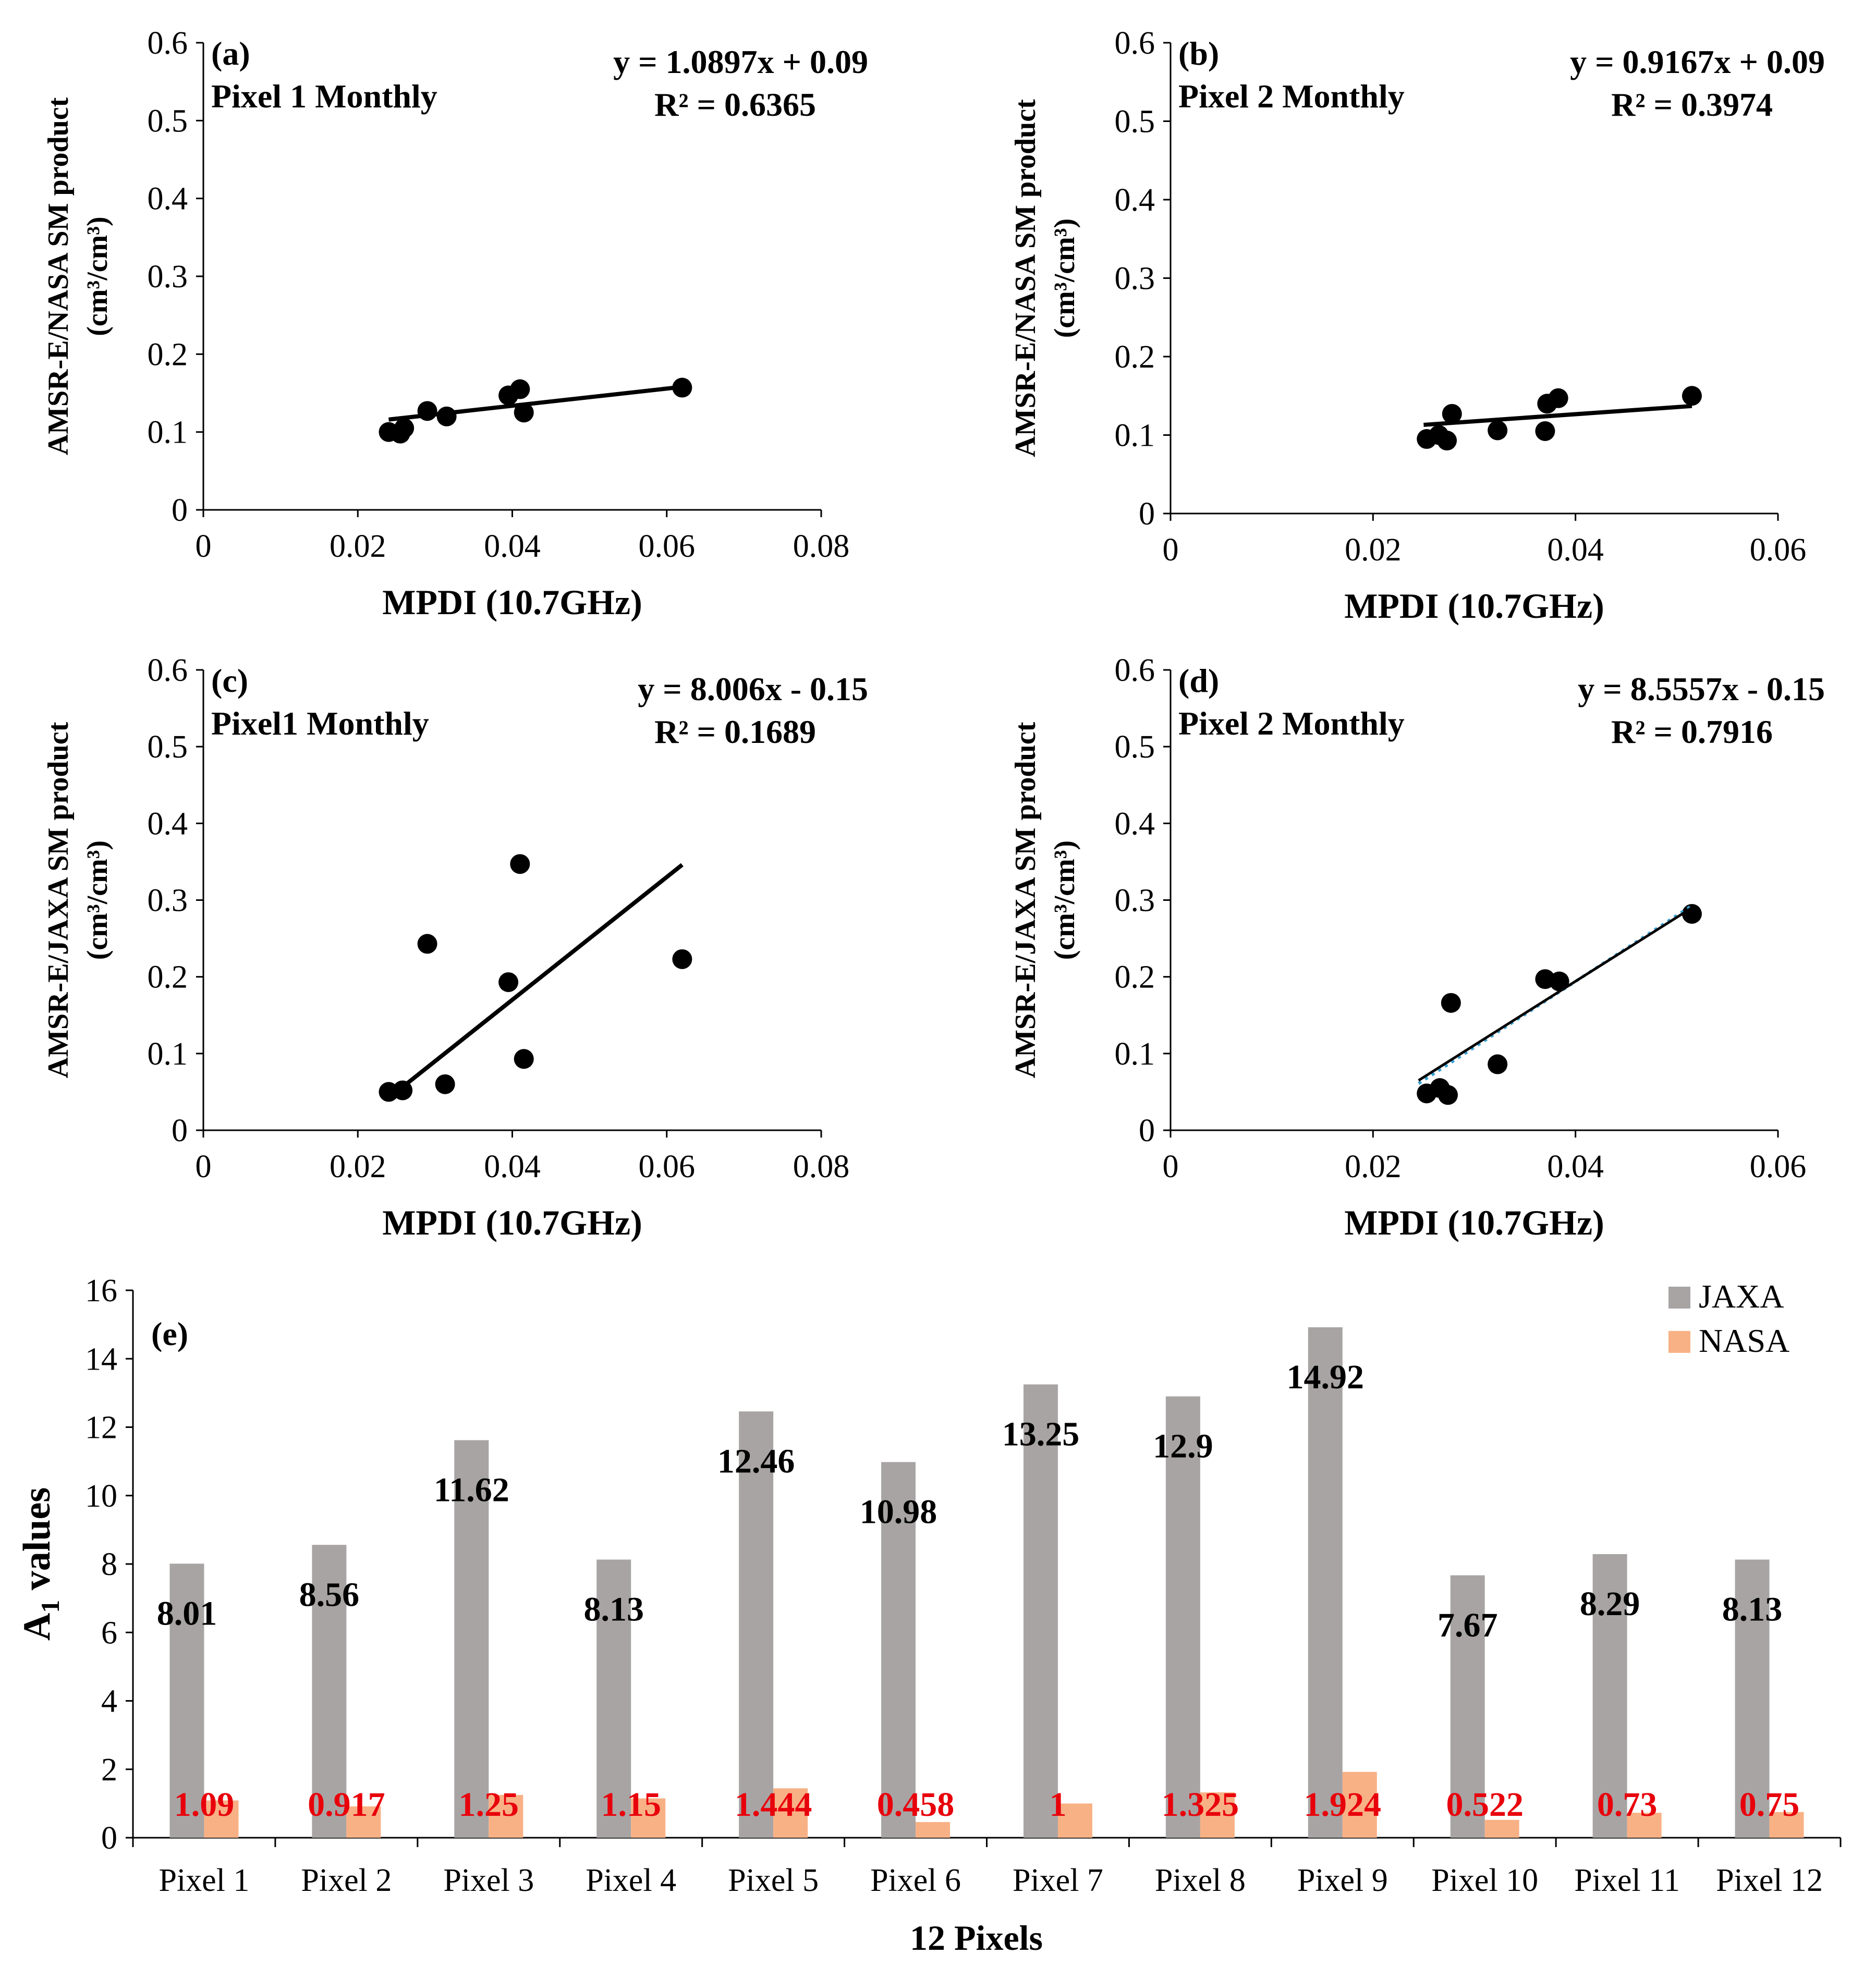  What do you see at coordinates (187, 1614) in the screenshot?
I see `data-label-jaxa: 8.01` at bounding box center [187, 1614].